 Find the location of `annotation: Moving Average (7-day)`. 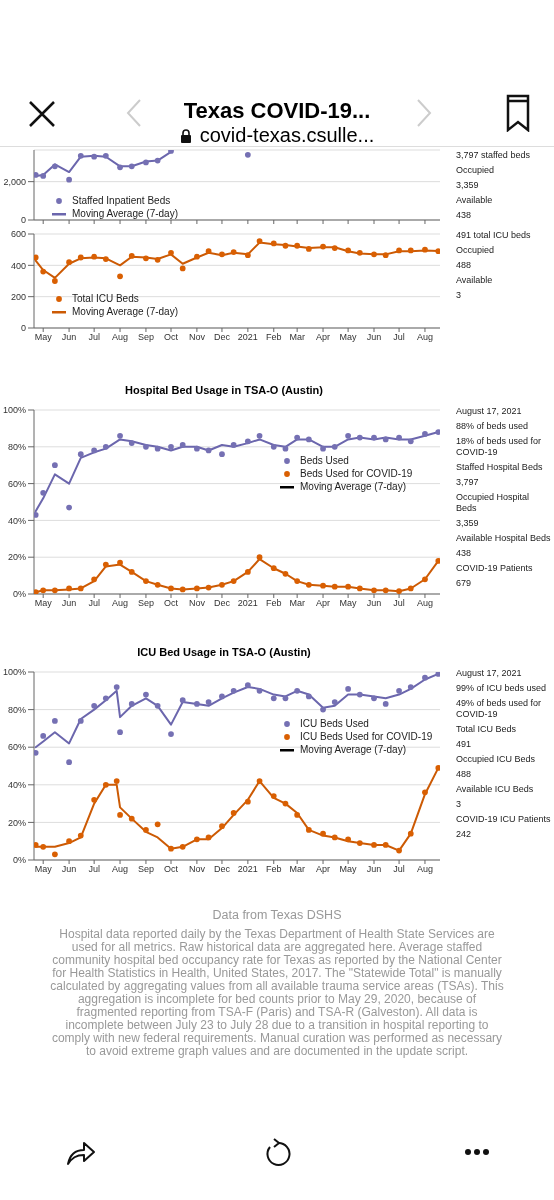

annotation: Moving Average (7-day) is located at coordinates (353, 487).